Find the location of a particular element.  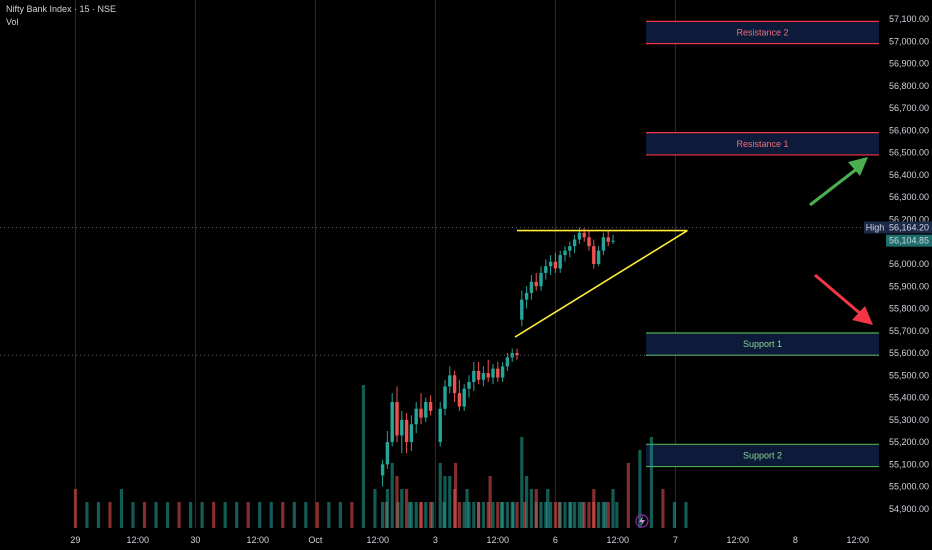

price-tick-label: 57,000.00 is located at coordinates (909, 41).